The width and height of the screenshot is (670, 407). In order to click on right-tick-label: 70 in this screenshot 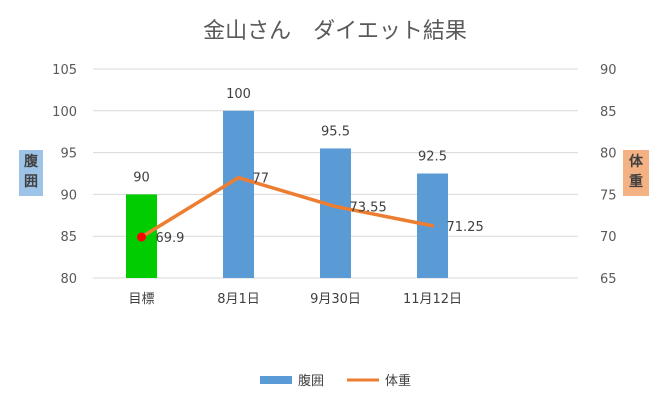, I will do `click(608, 237)`.